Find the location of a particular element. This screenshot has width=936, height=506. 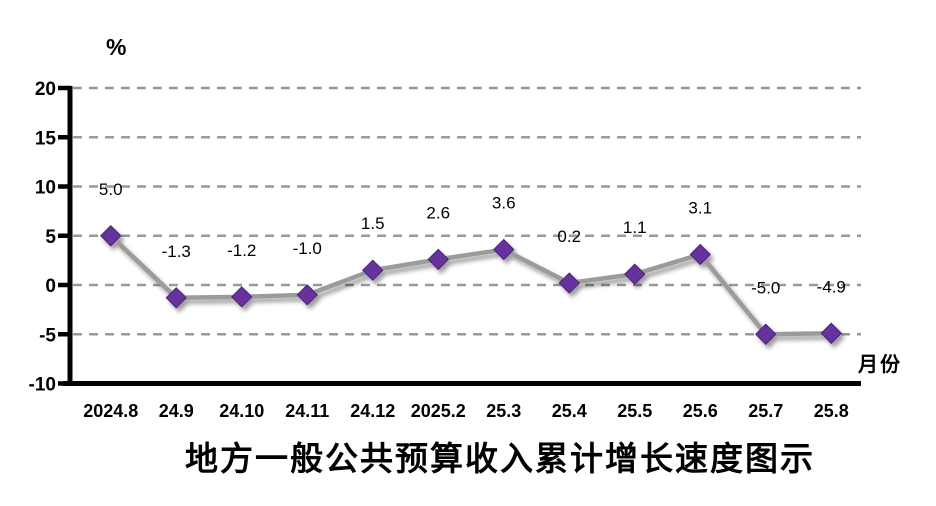

x-axis-category-label: 25.4 is located at coordinates (569, 411).